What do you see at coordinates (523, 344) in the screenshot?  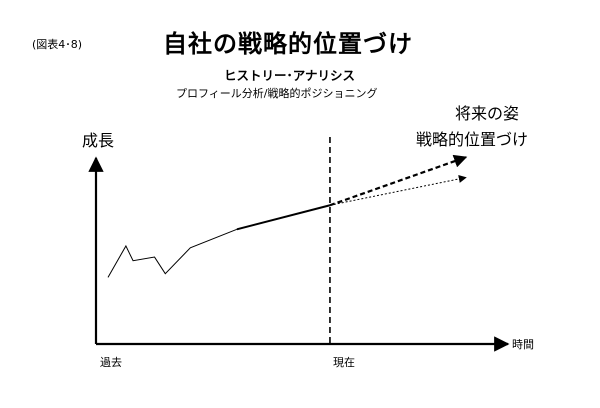 I see `x-axis-label: 時間` at bounding box center [523, 344].